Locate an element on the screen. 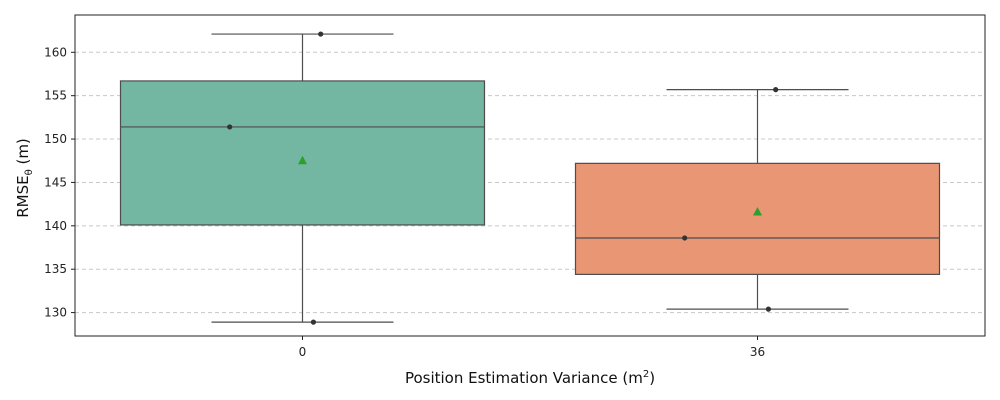 The image size is (1000, 400). x-axis: 0 36 is located at coordinates (532, 347).